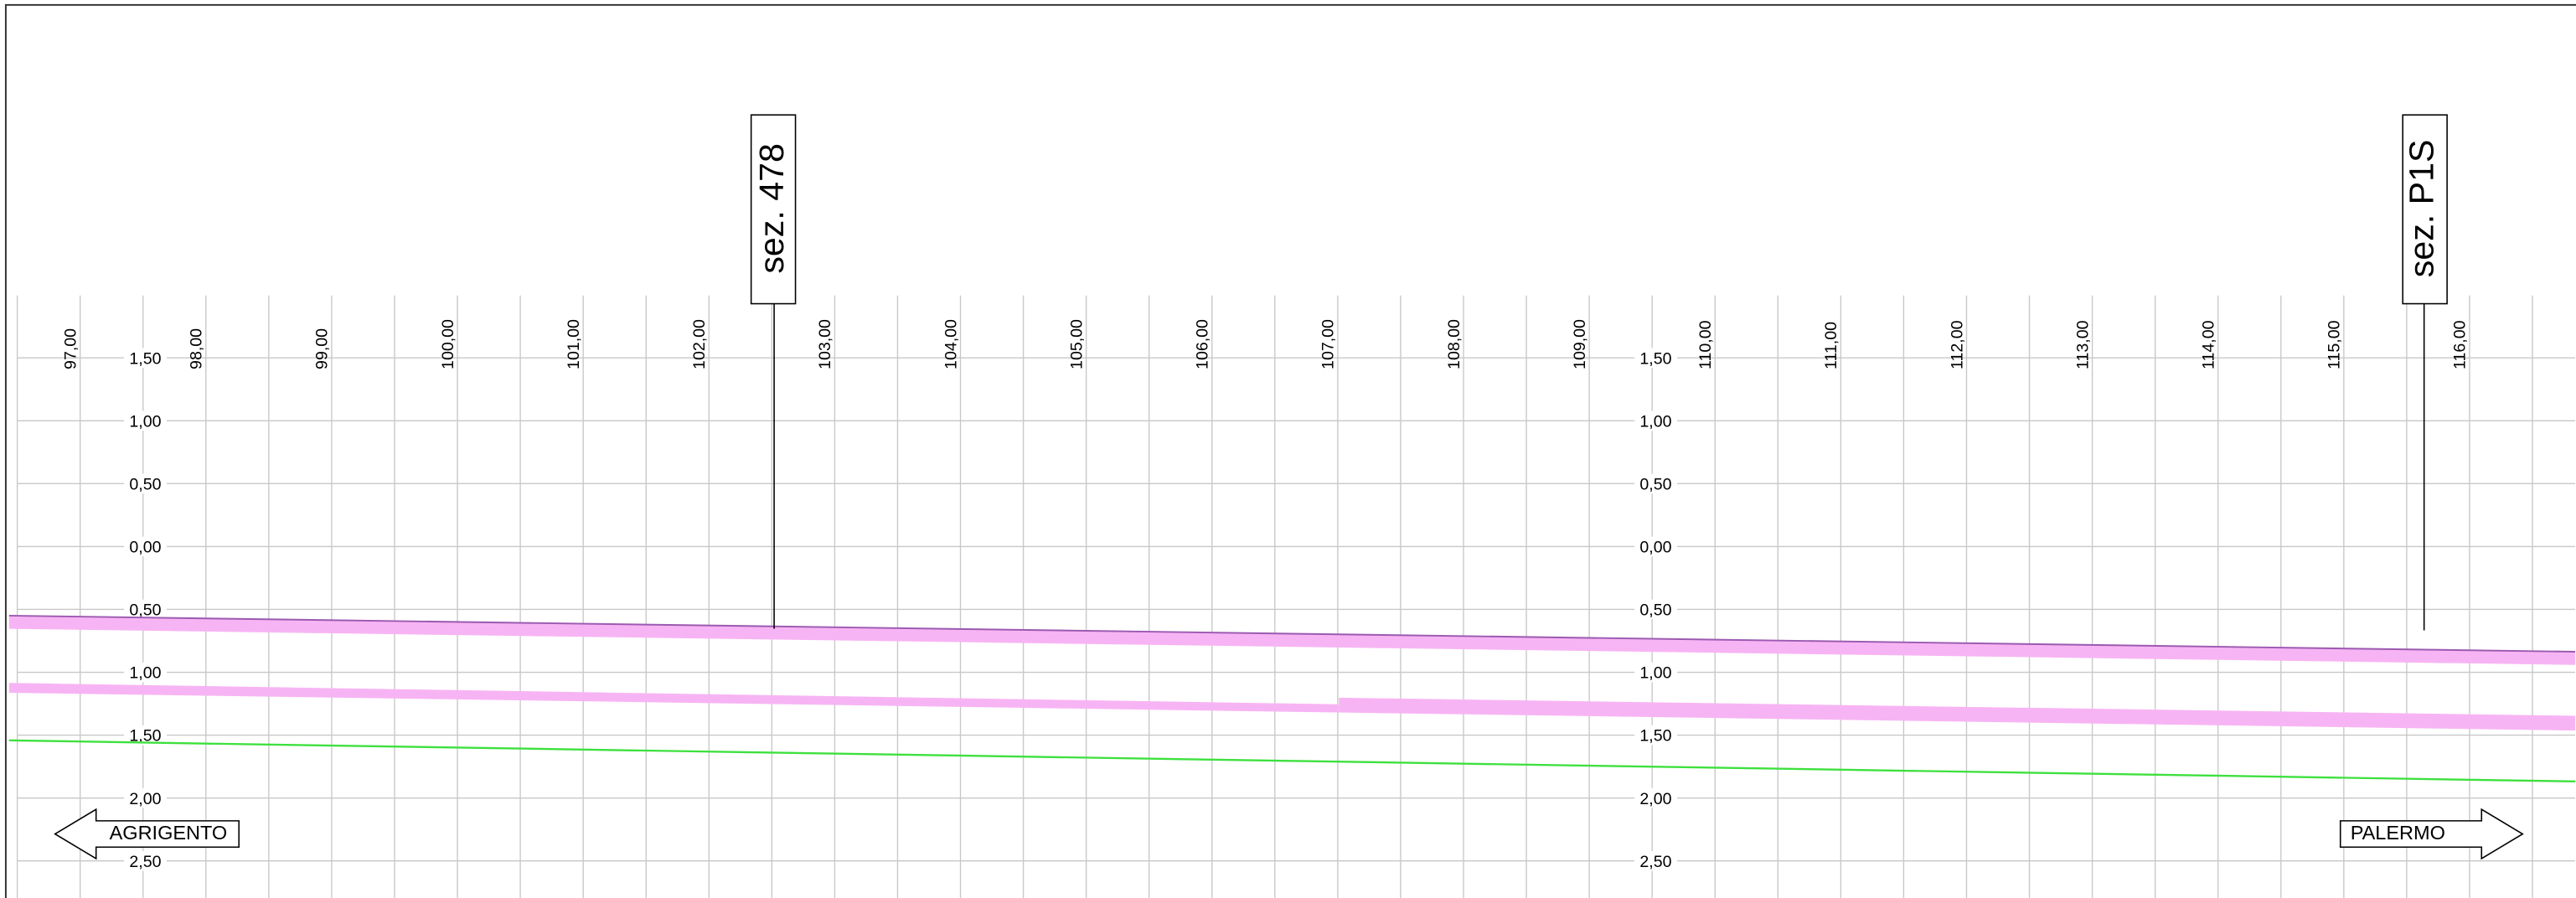 The image size is (2576, 898). What do you see at coordinates (674, 698) in the screenshot?
I see `band-lower-a` at bounding box center [674, 698].